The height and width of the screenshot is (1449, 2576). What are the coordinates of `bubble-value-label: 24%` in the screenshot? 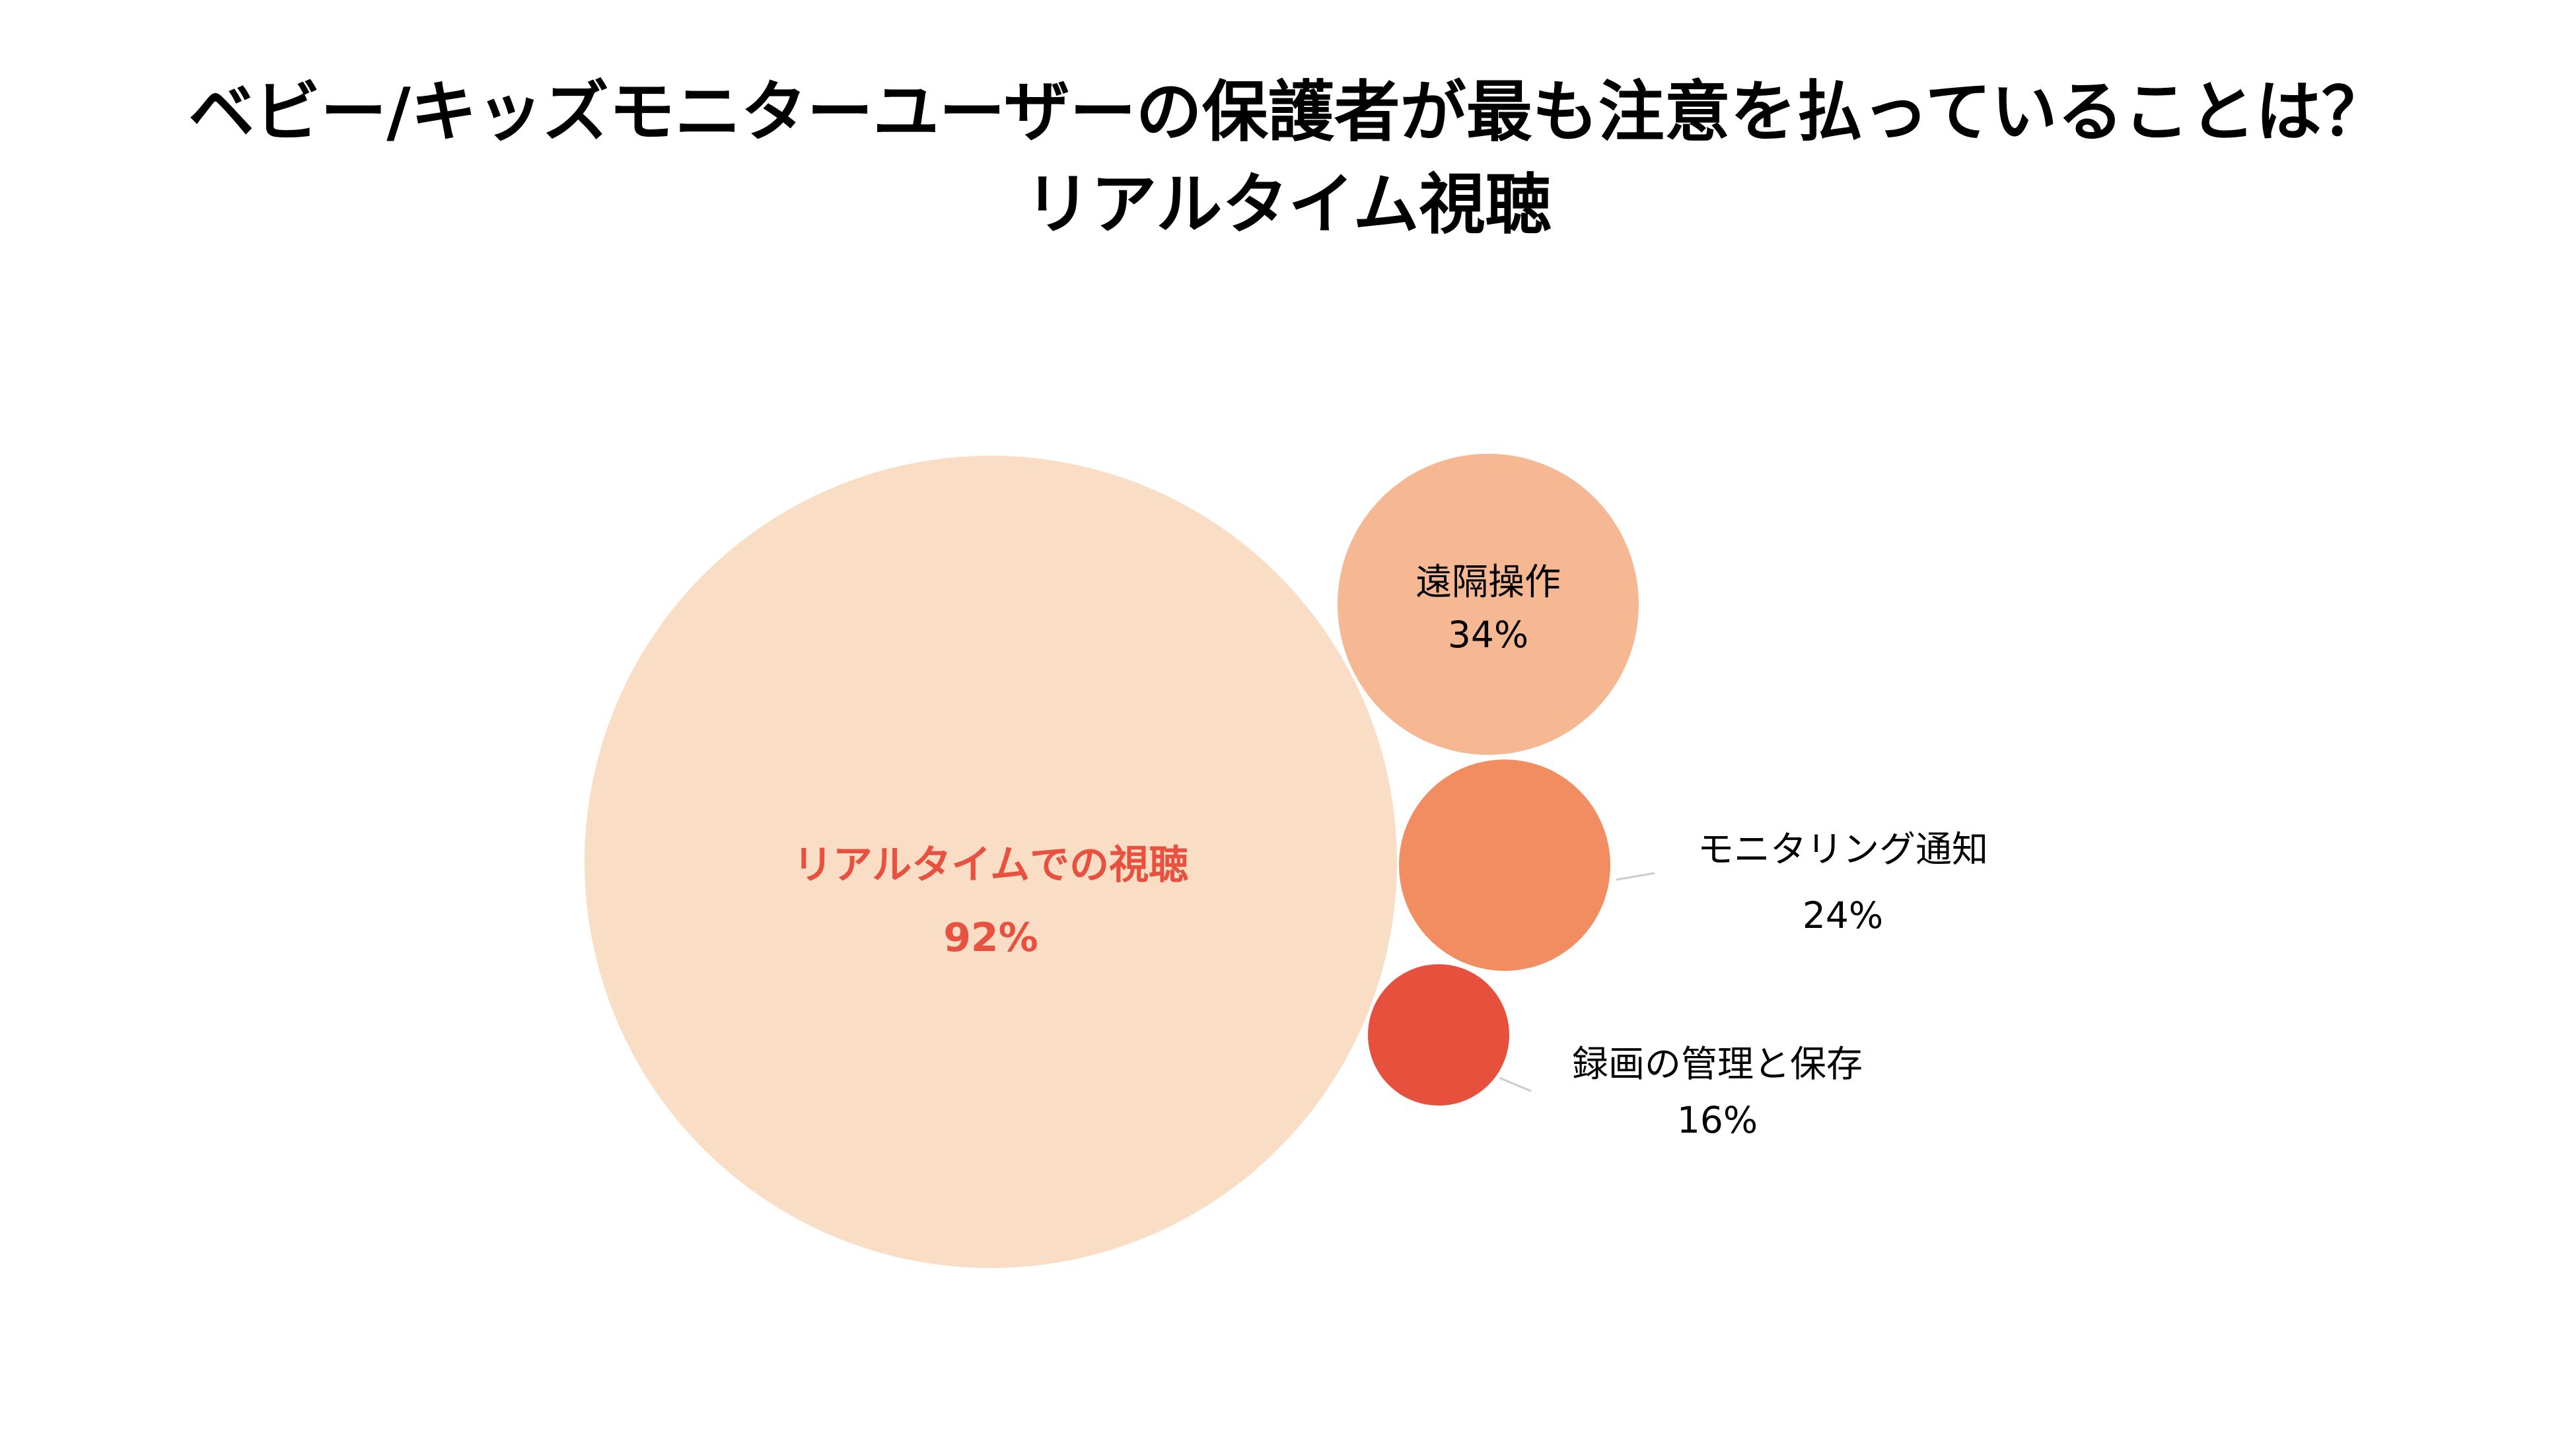 It's located at (1843, 916).